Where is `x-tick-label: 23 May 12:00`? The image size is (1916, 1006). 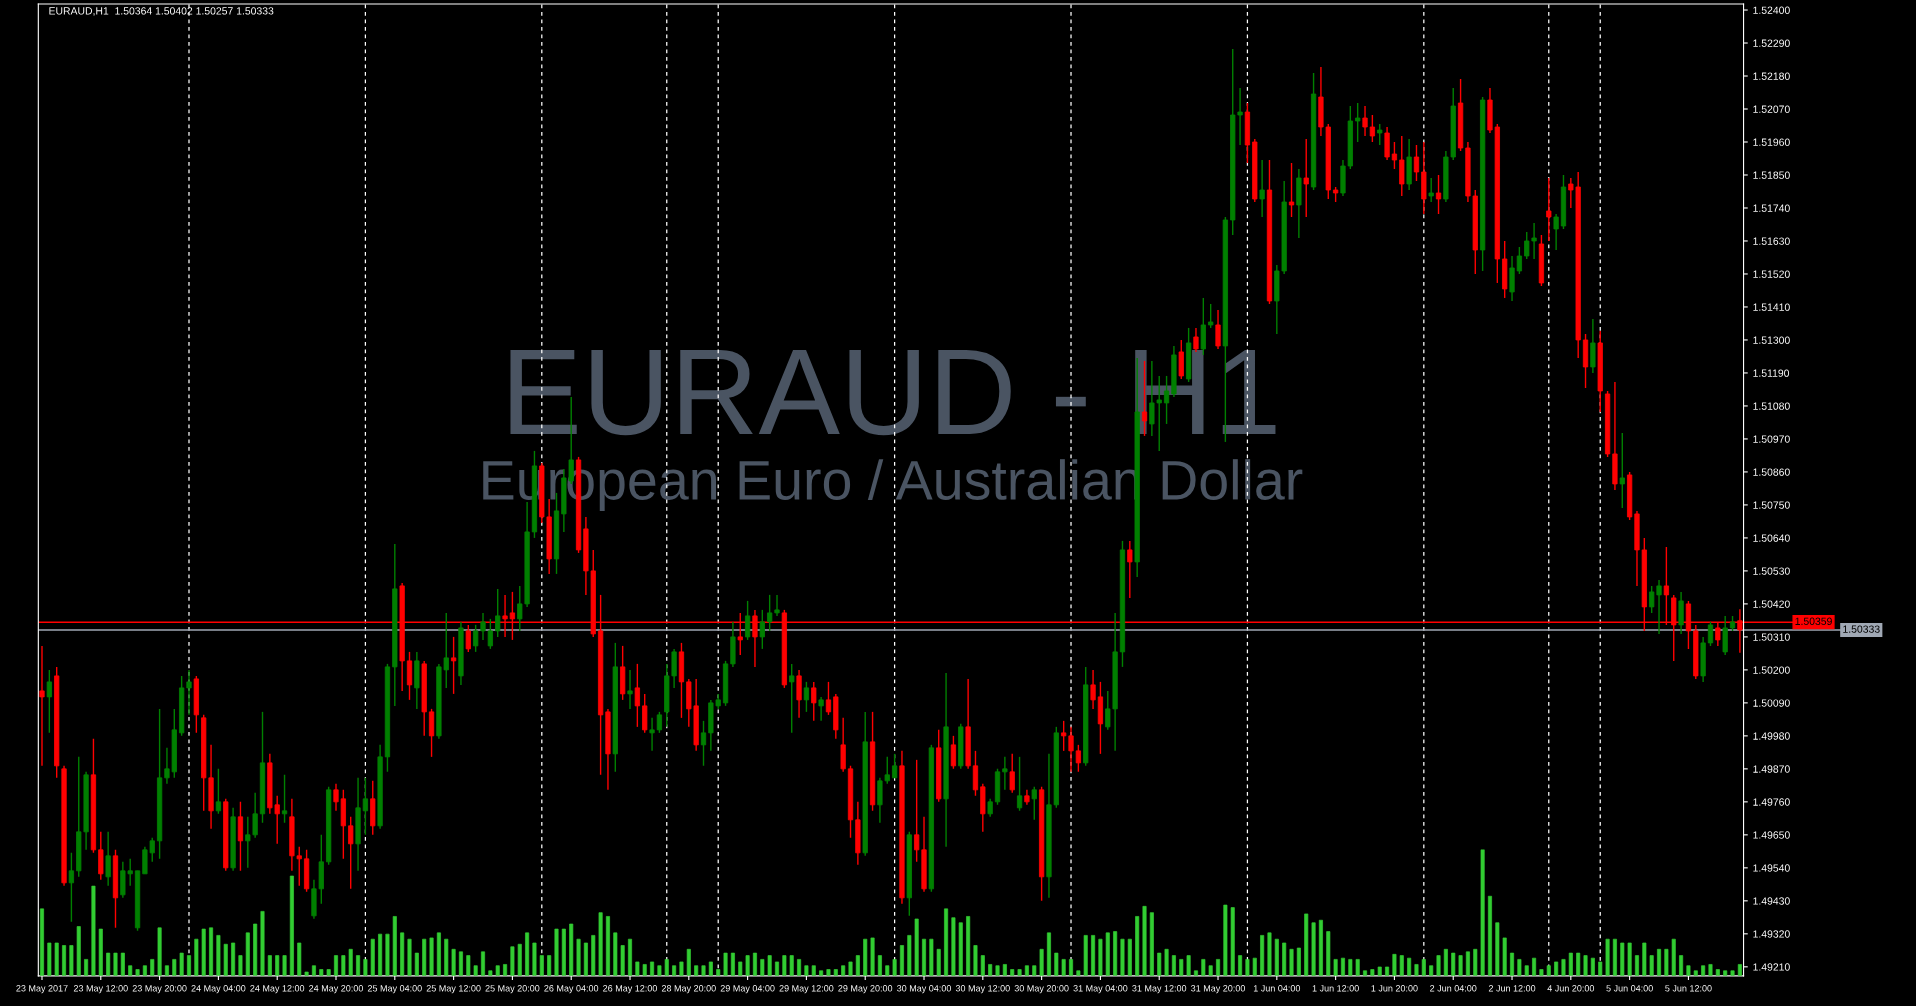 x-tick-label: 23 May 12:00 is located at coordinates (100, 989).